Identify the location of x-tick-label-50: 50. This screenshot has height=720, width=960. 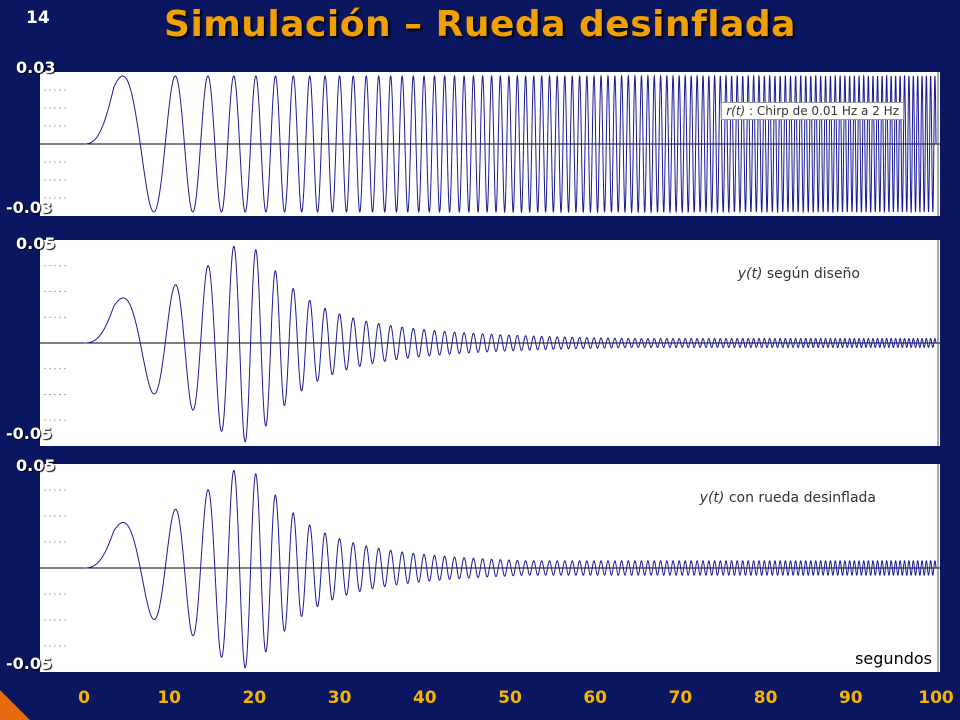
(510, 698).